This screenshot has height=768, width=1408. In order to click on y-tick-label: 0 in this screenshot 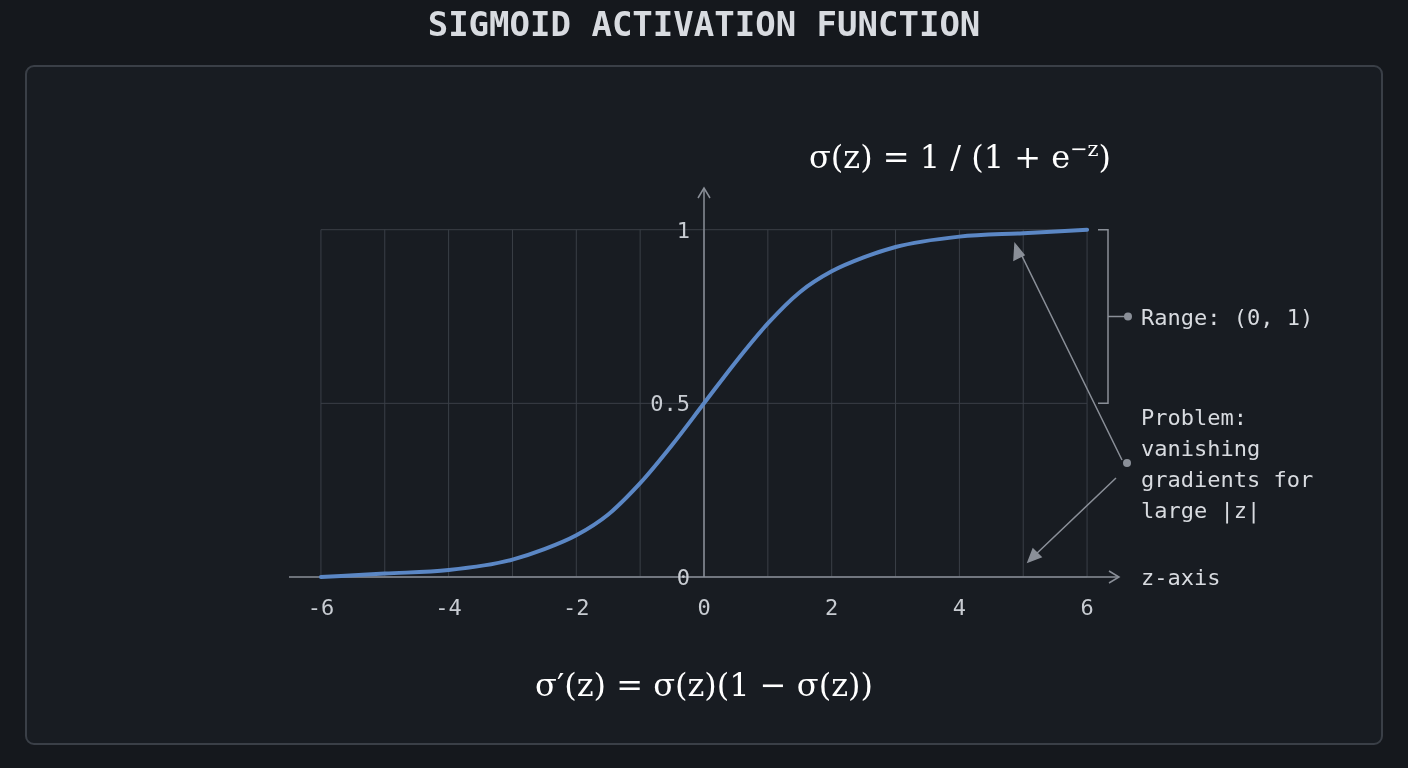, I will do `click(683, 577)`.